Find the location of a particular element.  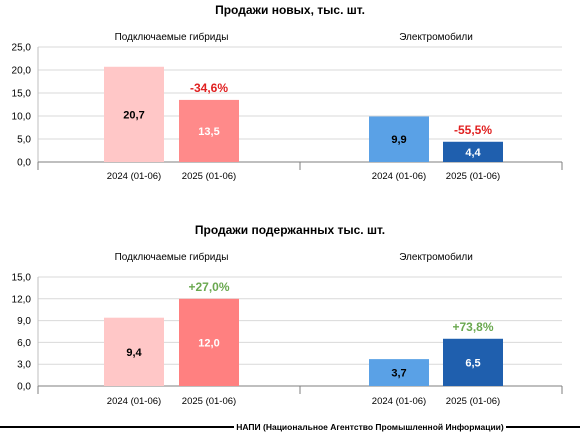

change-label: +27,0% is located at coordinates (208, 287).